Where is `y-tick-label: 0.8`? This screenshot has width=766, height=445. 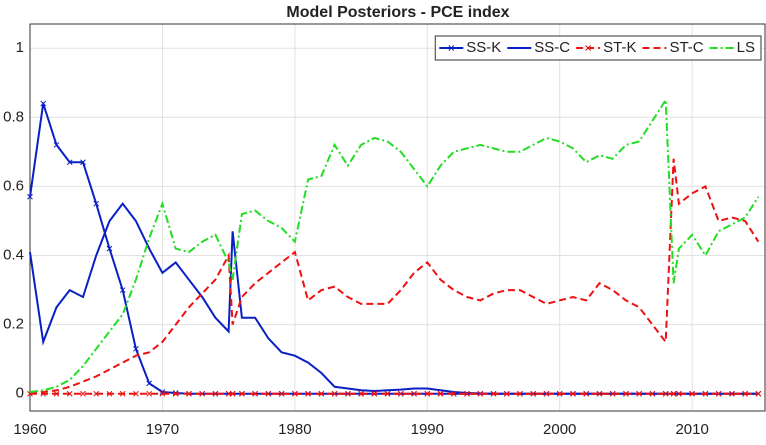
y-tick-label: 0.8 is located at coordinates (13, 116).